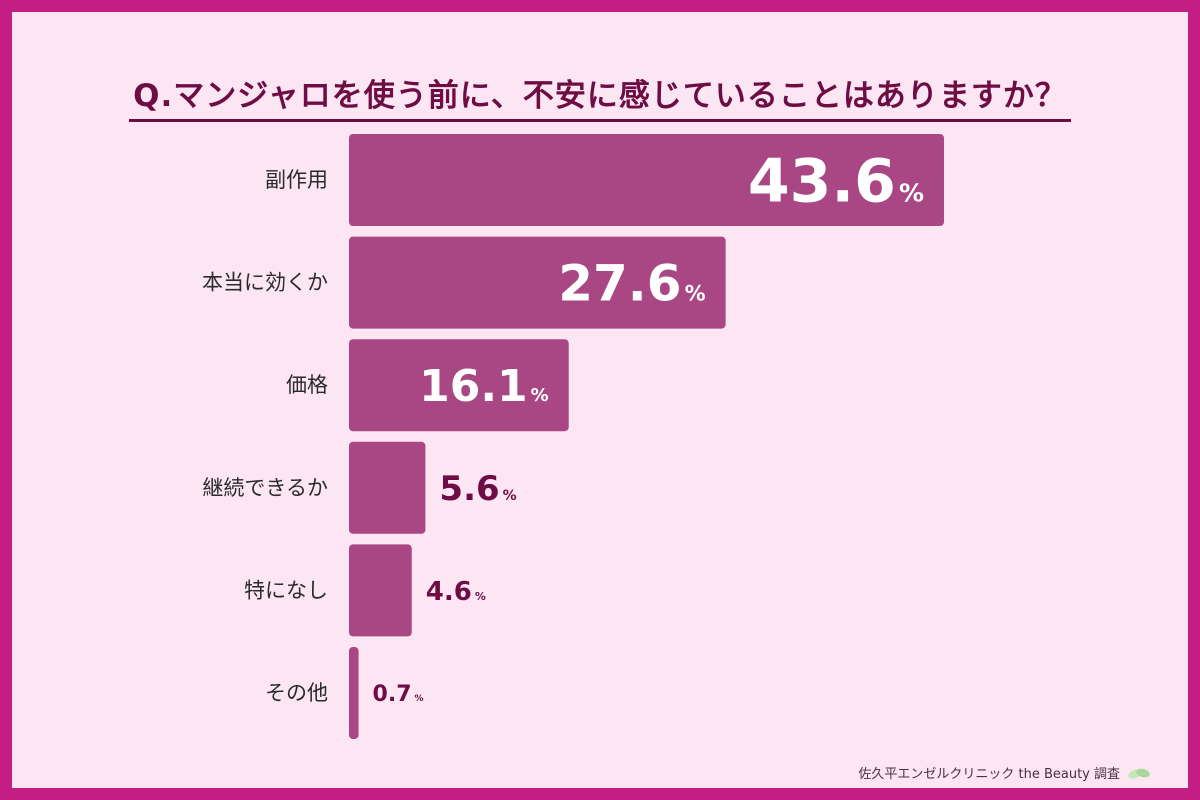 The width and height of the screenshot is (1200, 800). I want to click on value-label: 5.6%, so click(477, 489).